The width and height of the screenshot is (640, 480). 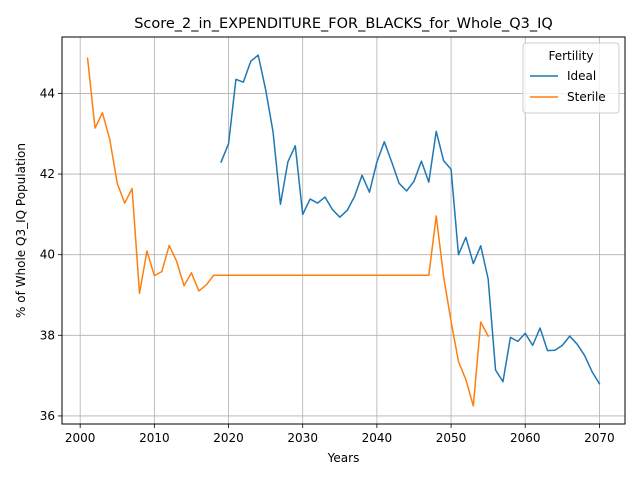 What do you see at coordinates (599, 438) in the screenshot?
I see `x-tick-label: 2070` at bounding box center [599, 438].